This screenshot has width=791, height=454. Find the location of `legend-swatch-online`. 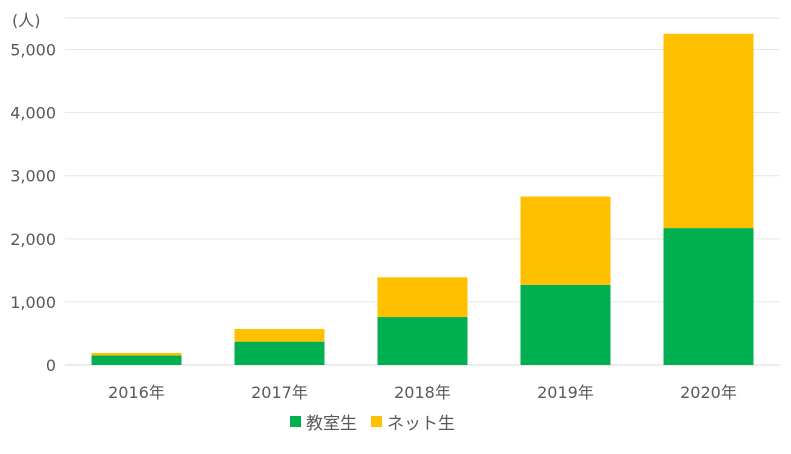

legend-swatch-online is located at coordinates (376, 421).